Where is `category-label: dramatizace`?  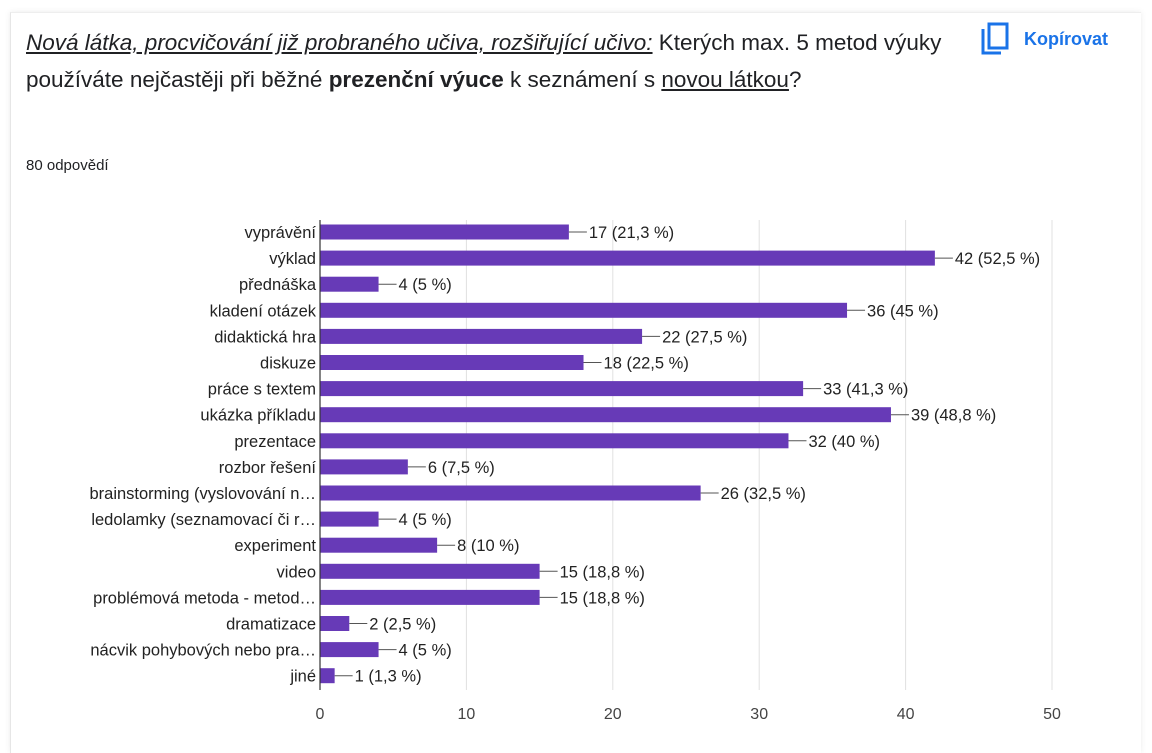
category-label: dramatizace is located at coordinates (271, 625).